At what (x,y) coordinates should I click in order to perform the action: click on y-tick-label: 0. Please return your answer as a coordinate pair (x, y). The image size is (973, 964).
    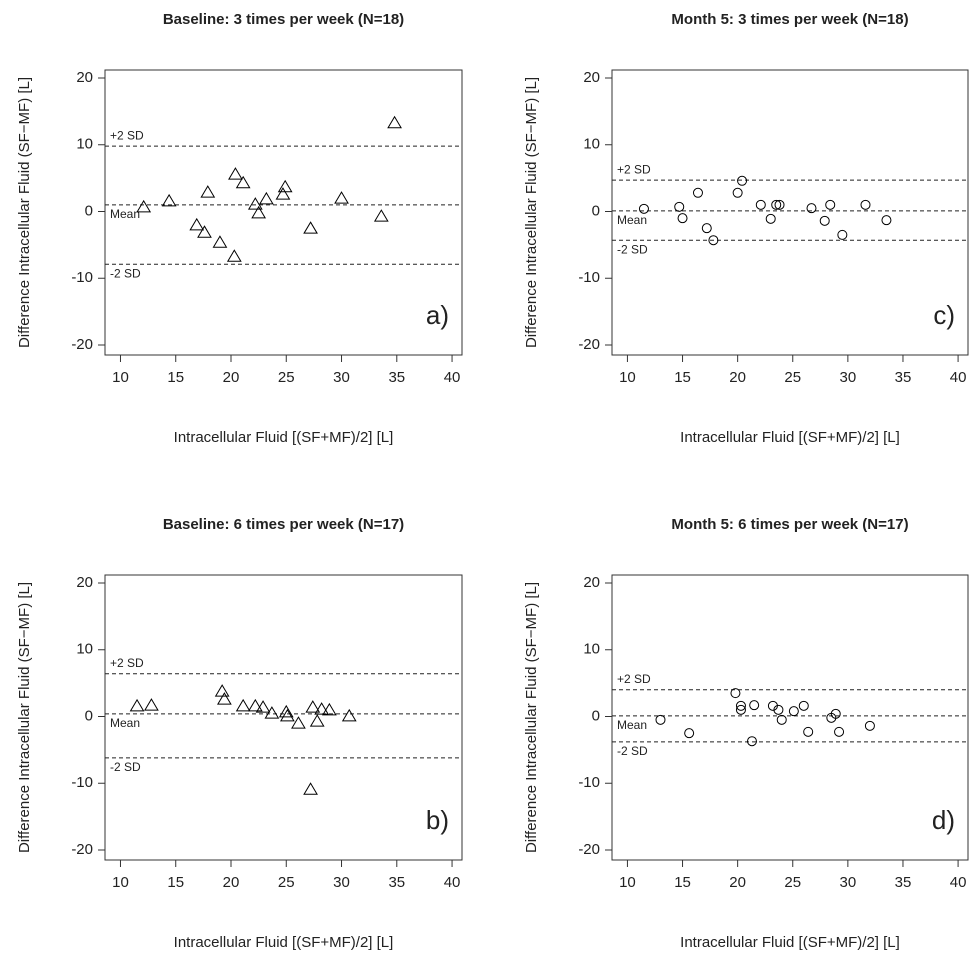
    Looking at the image, I should click on (89, 210).